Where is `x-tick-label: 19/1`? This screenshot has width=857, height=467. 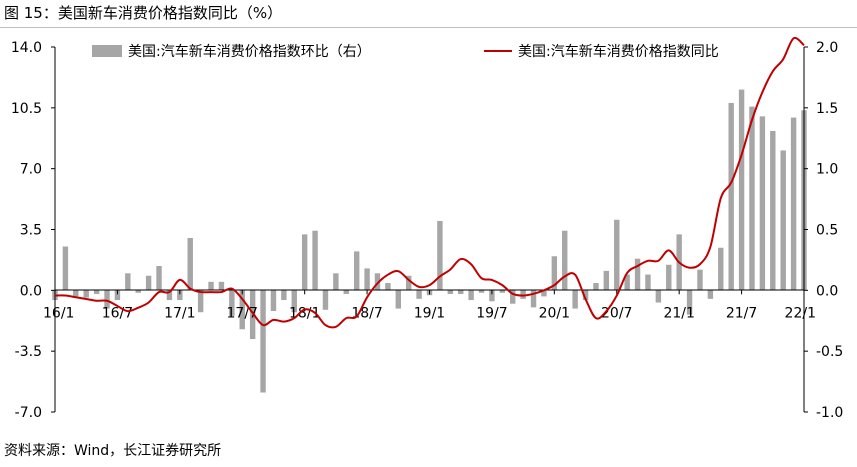
x-tick-label: 19/1 is located at coordinates (429, 313).